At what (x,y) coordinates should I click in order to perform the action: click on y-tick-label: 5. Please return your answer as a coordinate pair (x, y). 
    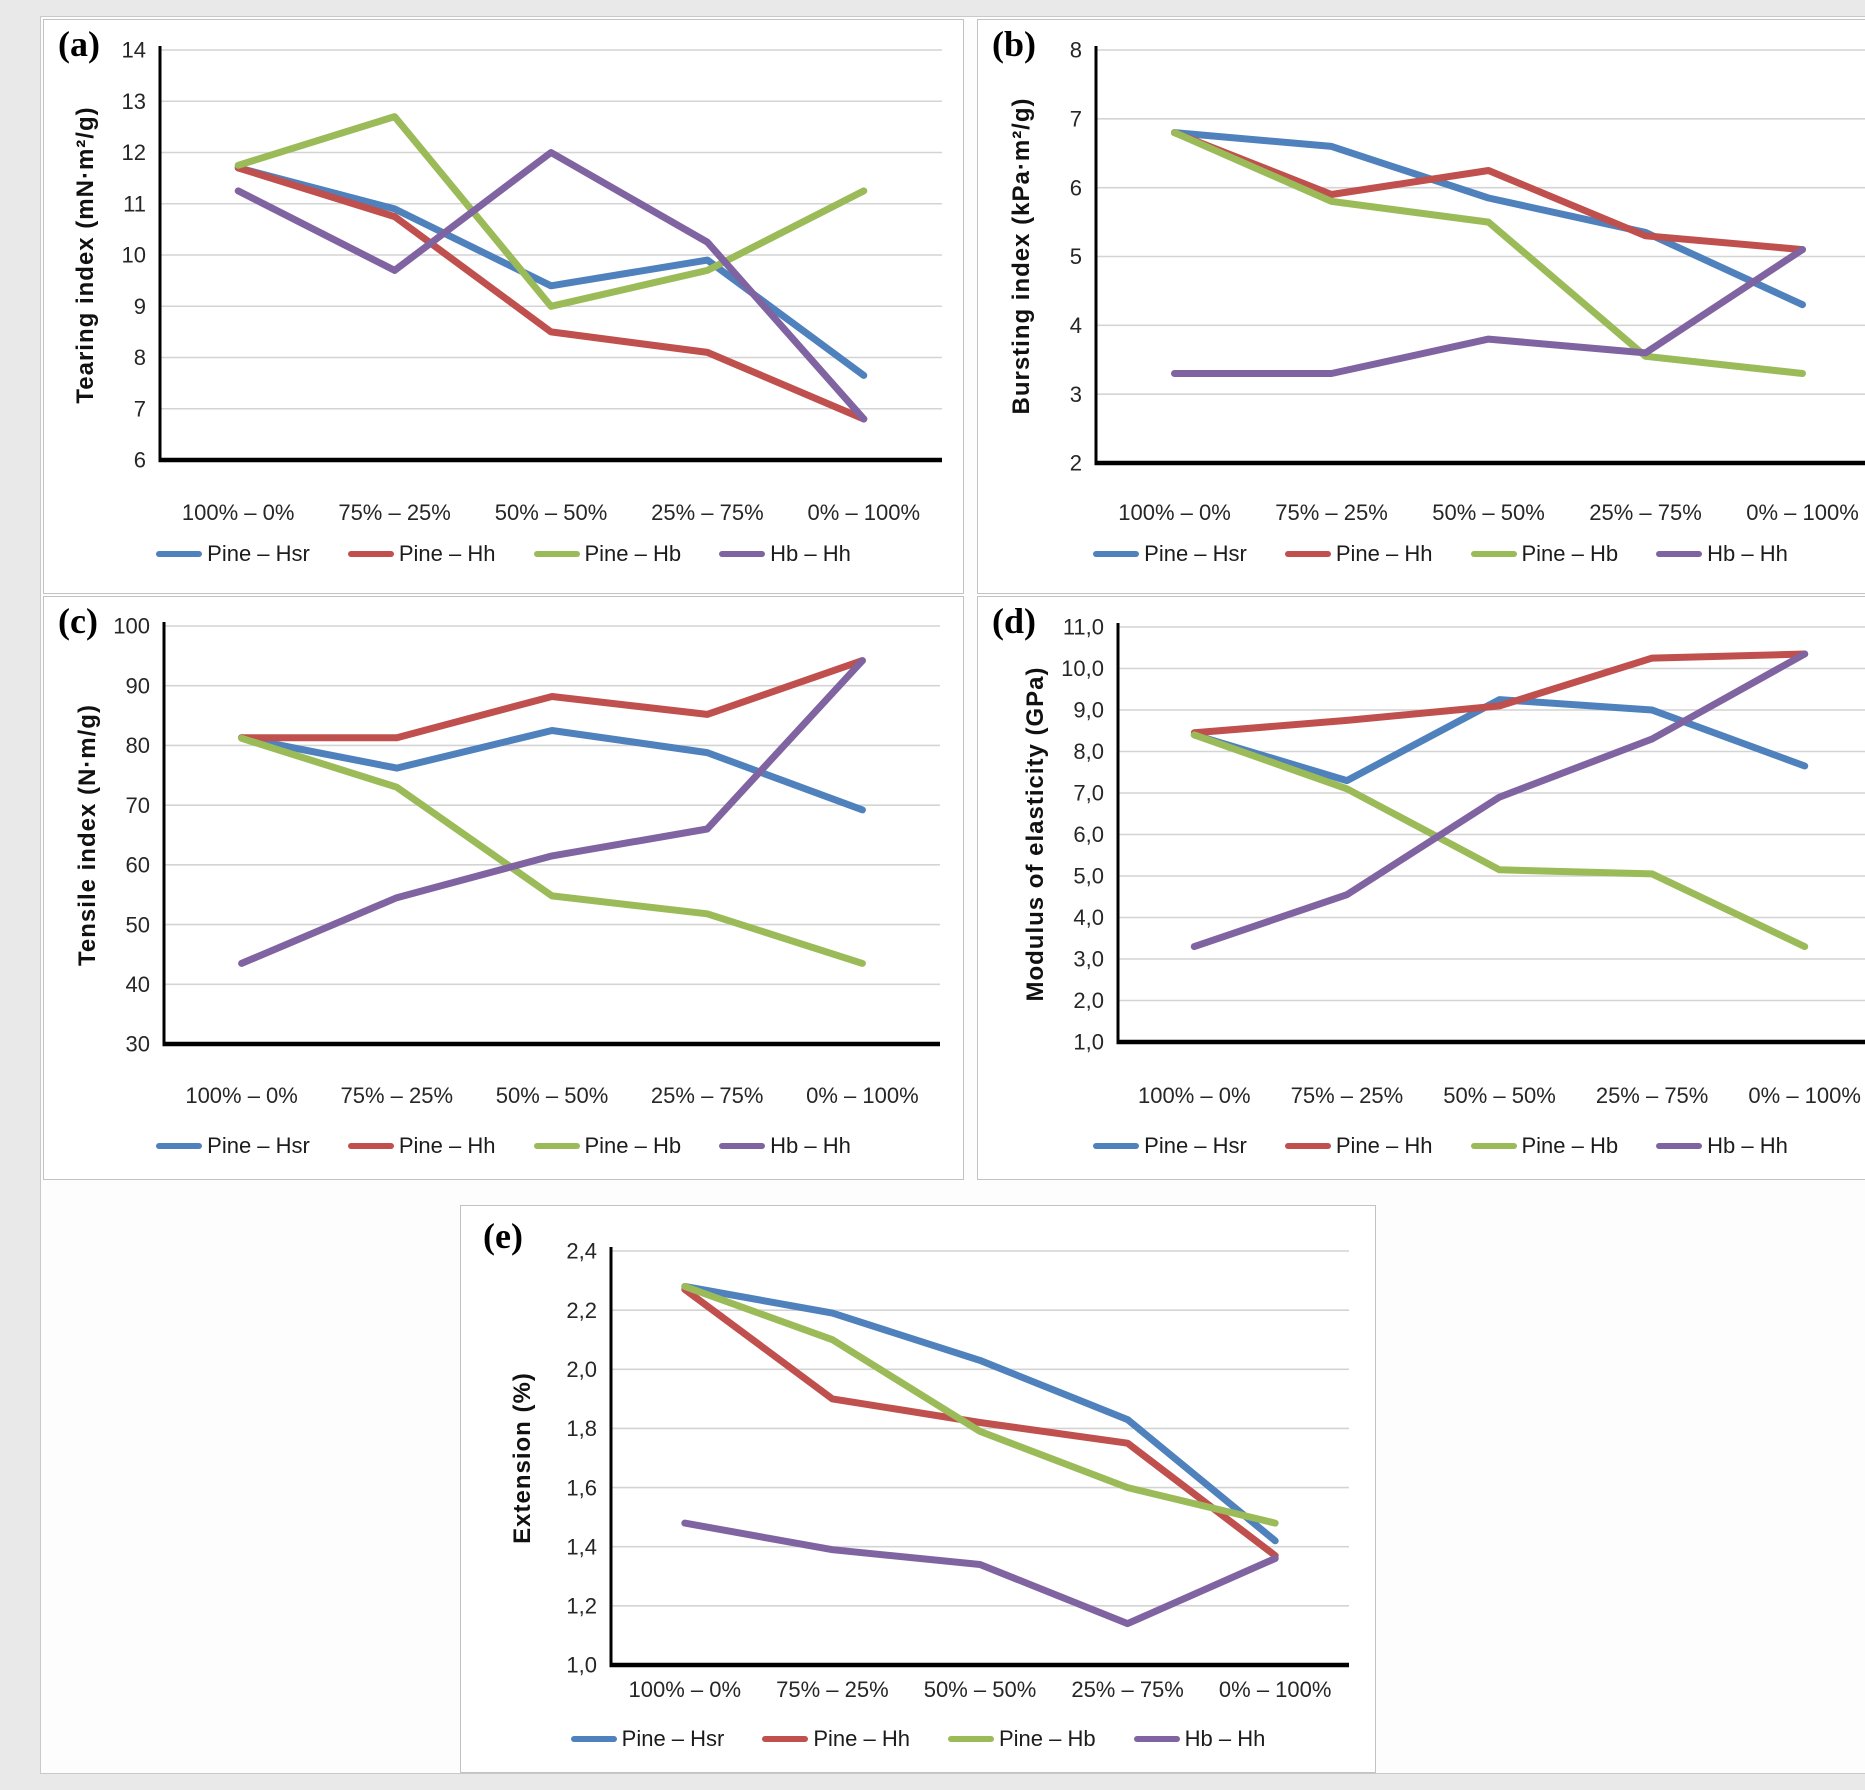
    Looking at the image, I should click on (1076, 256).